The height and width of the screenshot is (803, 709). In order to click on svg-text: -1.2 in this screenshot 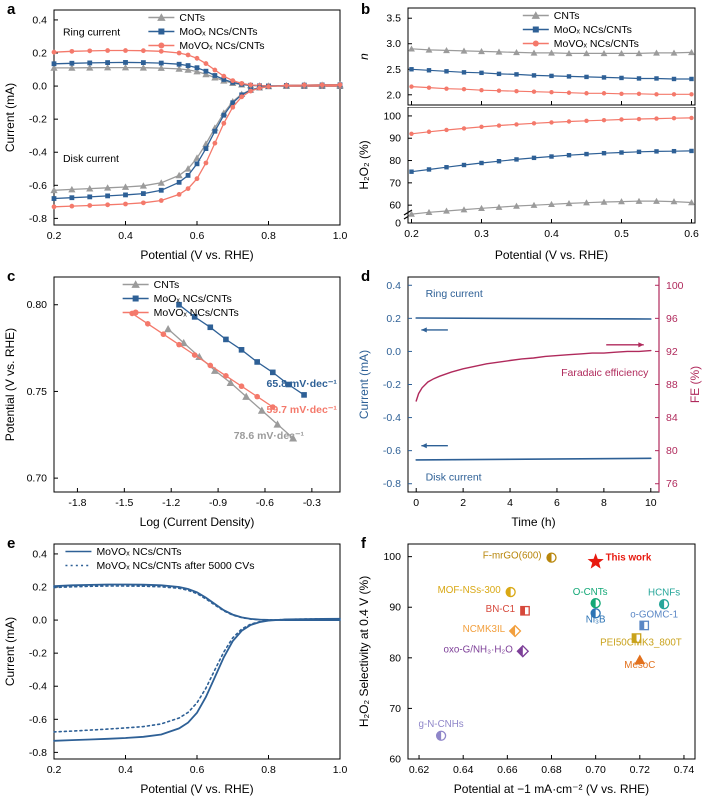, I will do `click(171, 503)`.